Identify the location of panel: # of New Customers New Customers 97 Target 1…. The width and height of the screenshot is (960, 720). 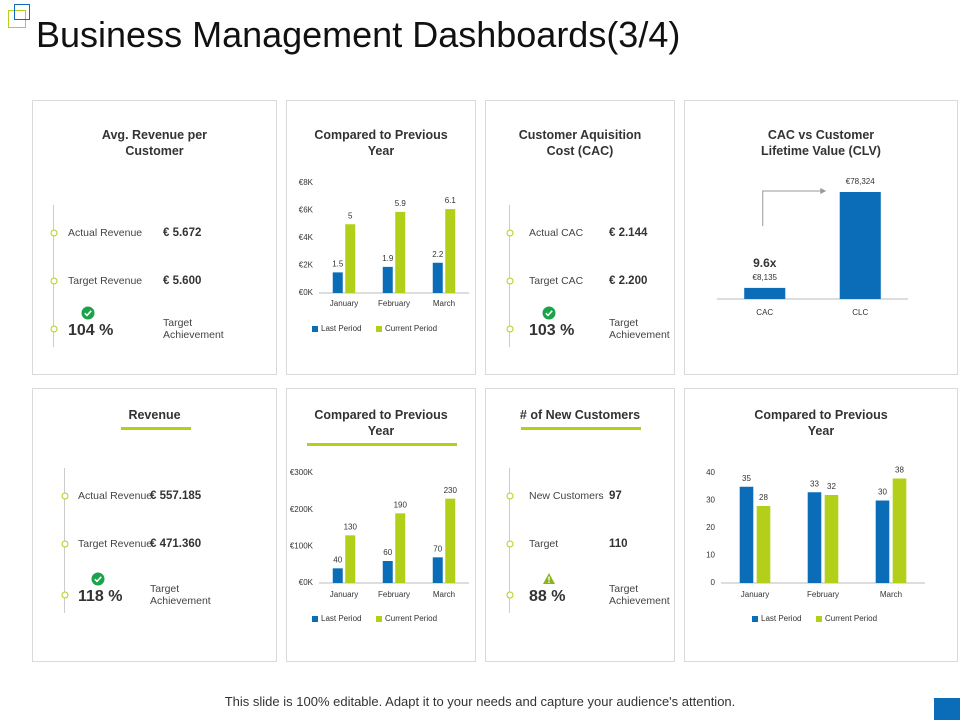
(580, 525).